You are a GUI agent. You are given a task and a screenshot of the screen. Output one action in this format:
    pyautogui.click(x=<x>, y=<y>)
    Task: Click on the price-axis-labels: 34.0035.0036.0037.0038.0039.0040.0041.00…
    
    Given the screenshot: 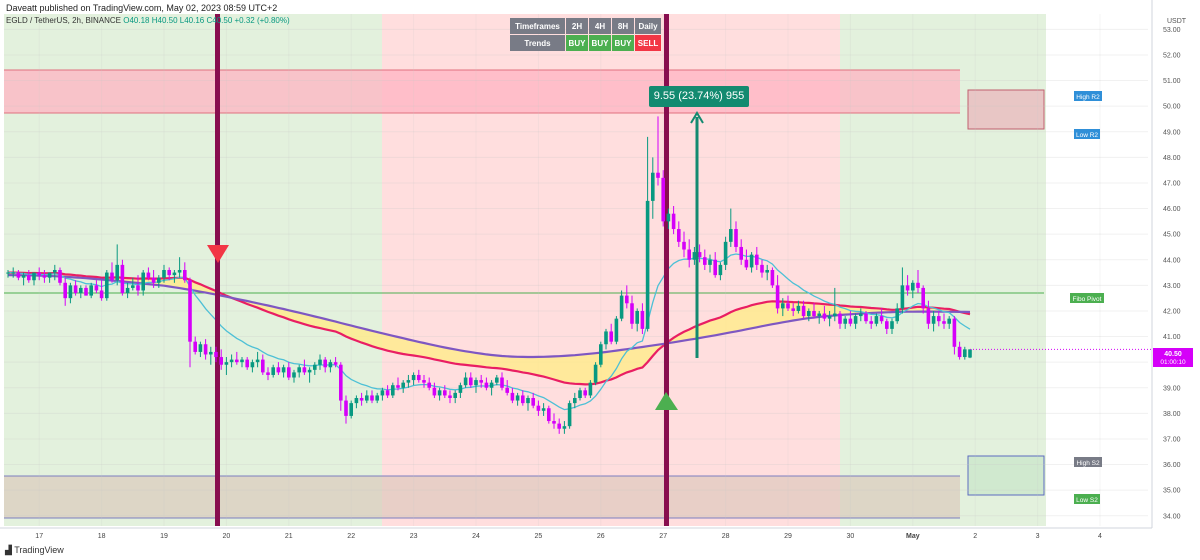 What is the action you would take?
    pyautogui.click(x=1172, y=273)
    